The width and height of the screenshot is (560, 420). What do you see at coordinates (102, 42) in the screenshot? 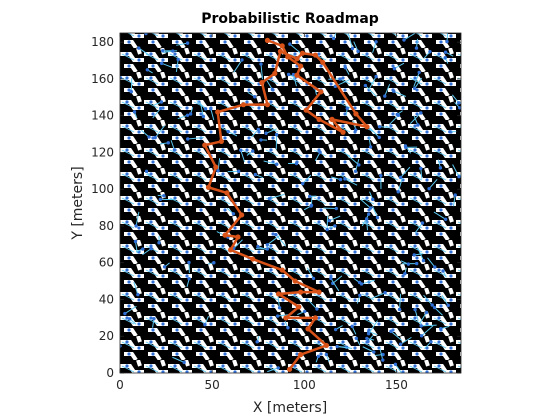
I see `y-tick-label: 180` at bounding box center [102, 42].